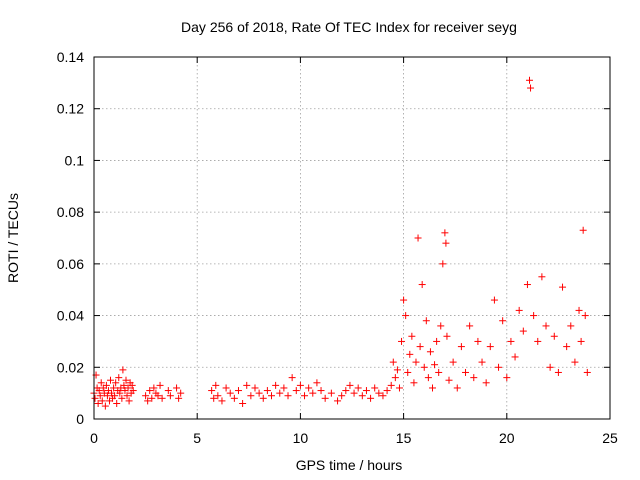 The image size is (640, 480). What do you see at coordinates (301, 438) in the screenshot?
I see `x-tick-label: 10` at bounding box center [301, 438].